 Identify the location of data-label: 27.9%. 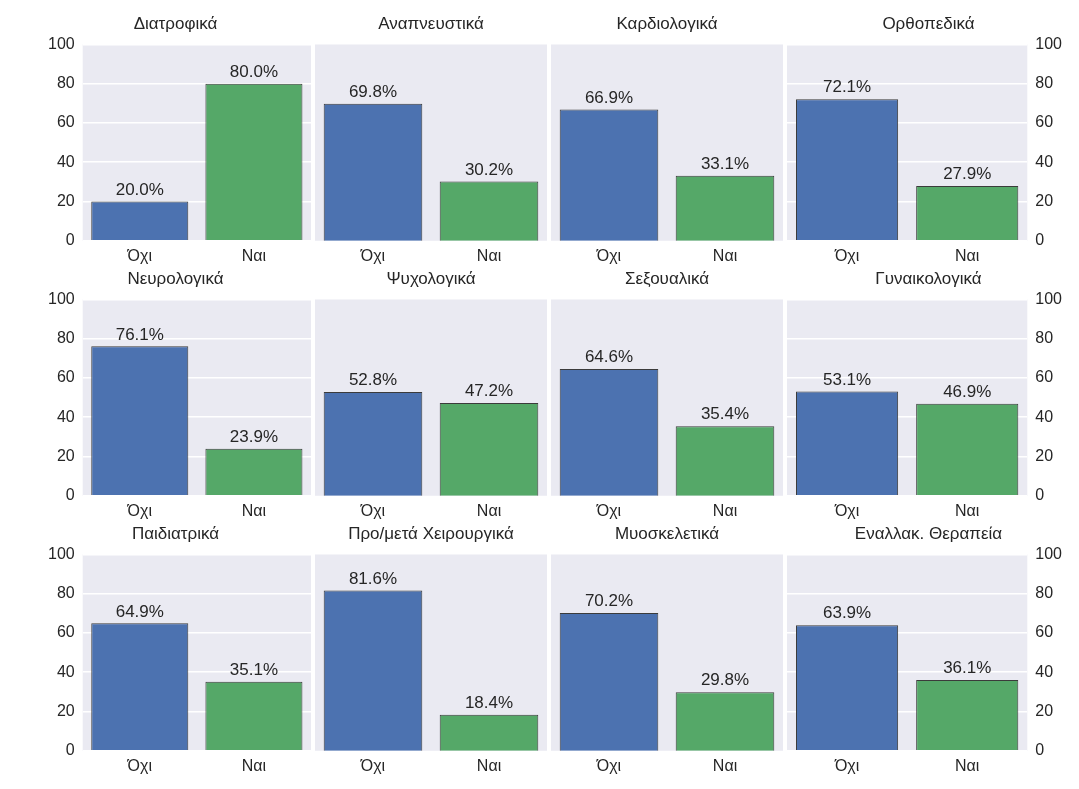
(967, 174).